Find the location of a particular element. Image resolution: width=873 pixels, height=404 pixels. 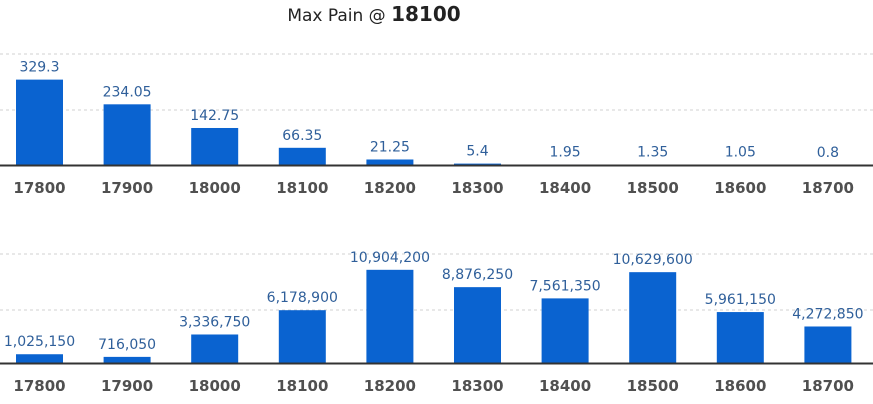

top-value-label: 1.35 is located at coordinates (652, 153).